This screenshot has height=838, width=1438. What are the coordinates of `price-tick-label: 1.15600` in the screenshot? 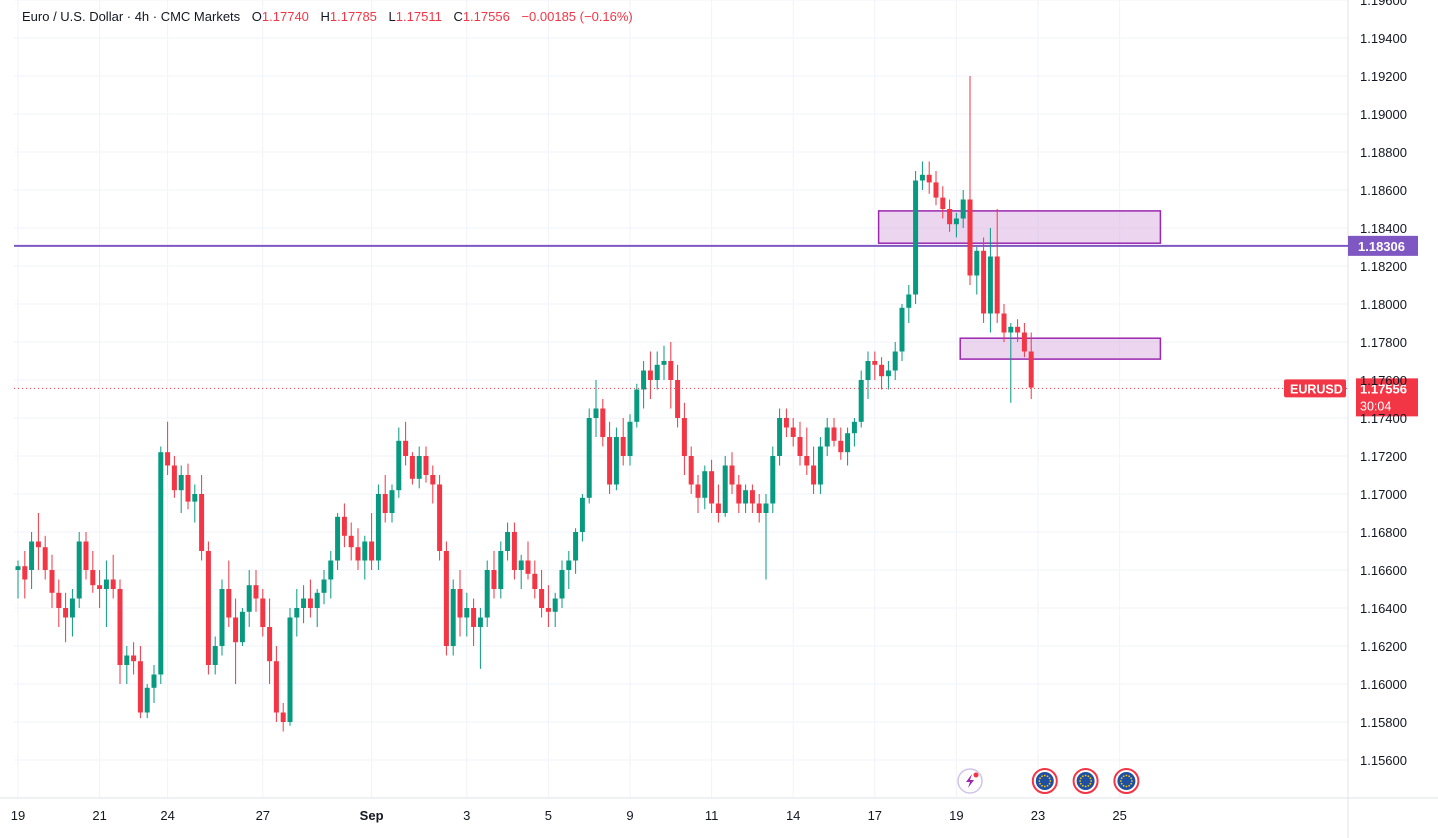 It's located at (1383, 760).